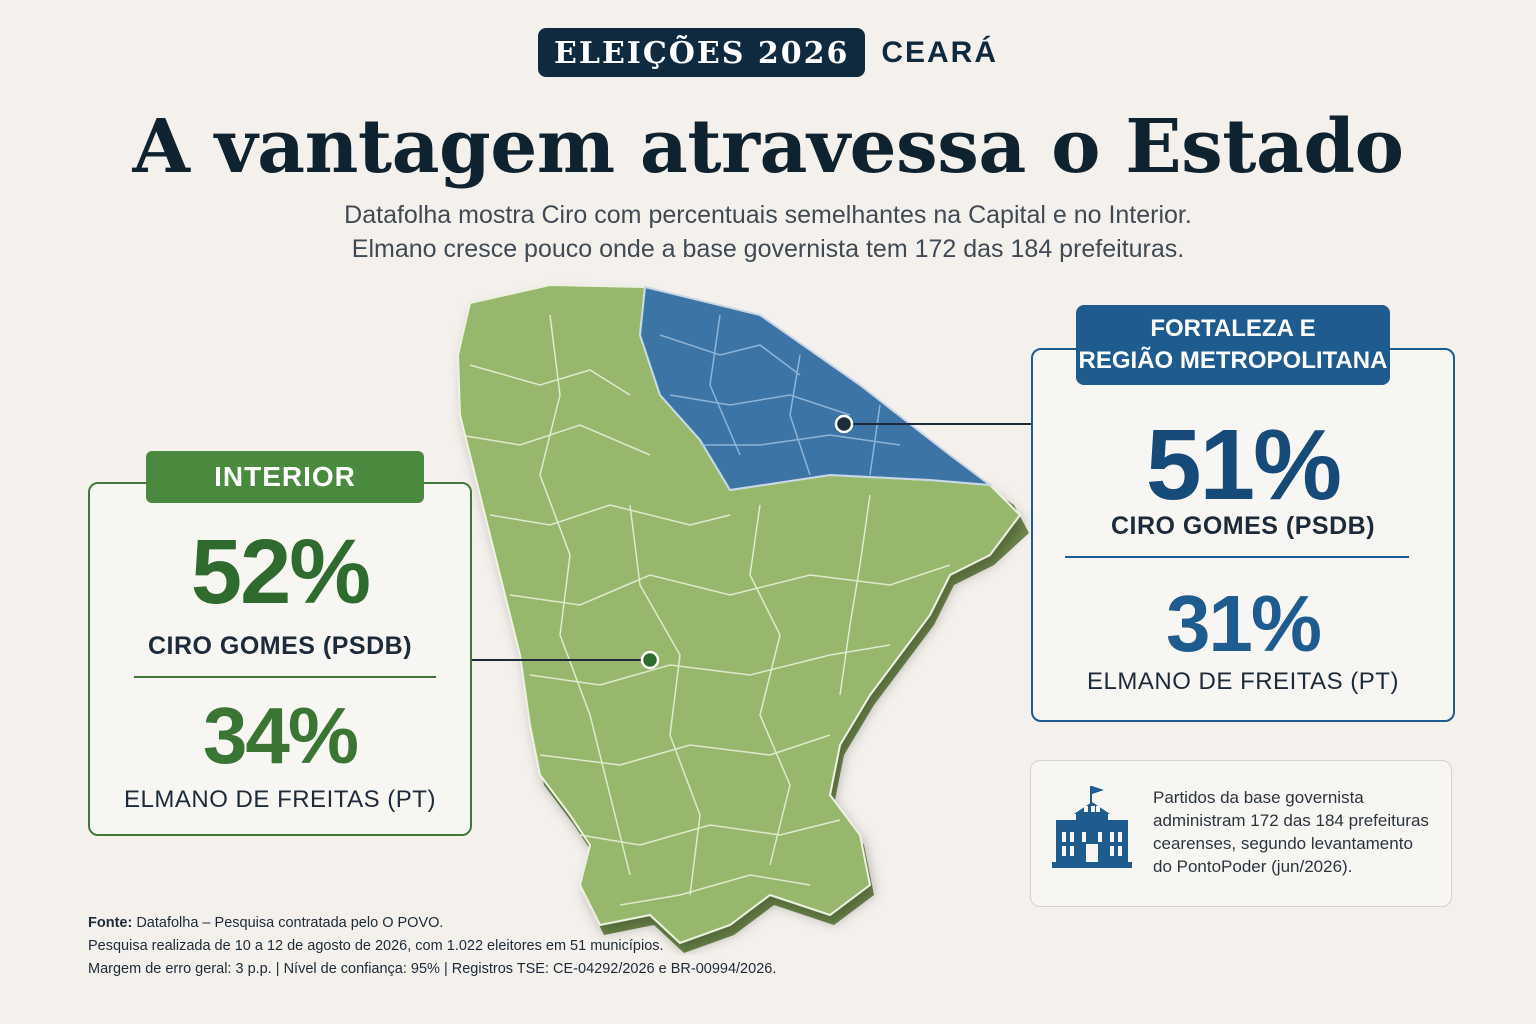  What do you see at coordinates (768, 147) in the screenshot?
I see `page-title: A vantagem atravessa o Estado` at bounding box center [768, 147].